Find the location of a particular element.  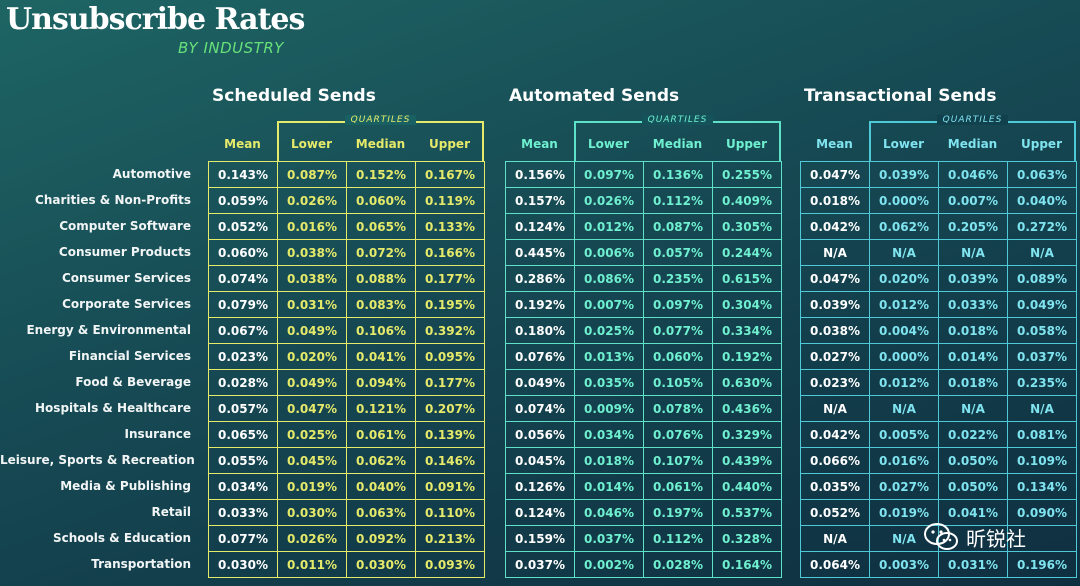

cell-mean: 0.034% is located at coordinates (243, 486).